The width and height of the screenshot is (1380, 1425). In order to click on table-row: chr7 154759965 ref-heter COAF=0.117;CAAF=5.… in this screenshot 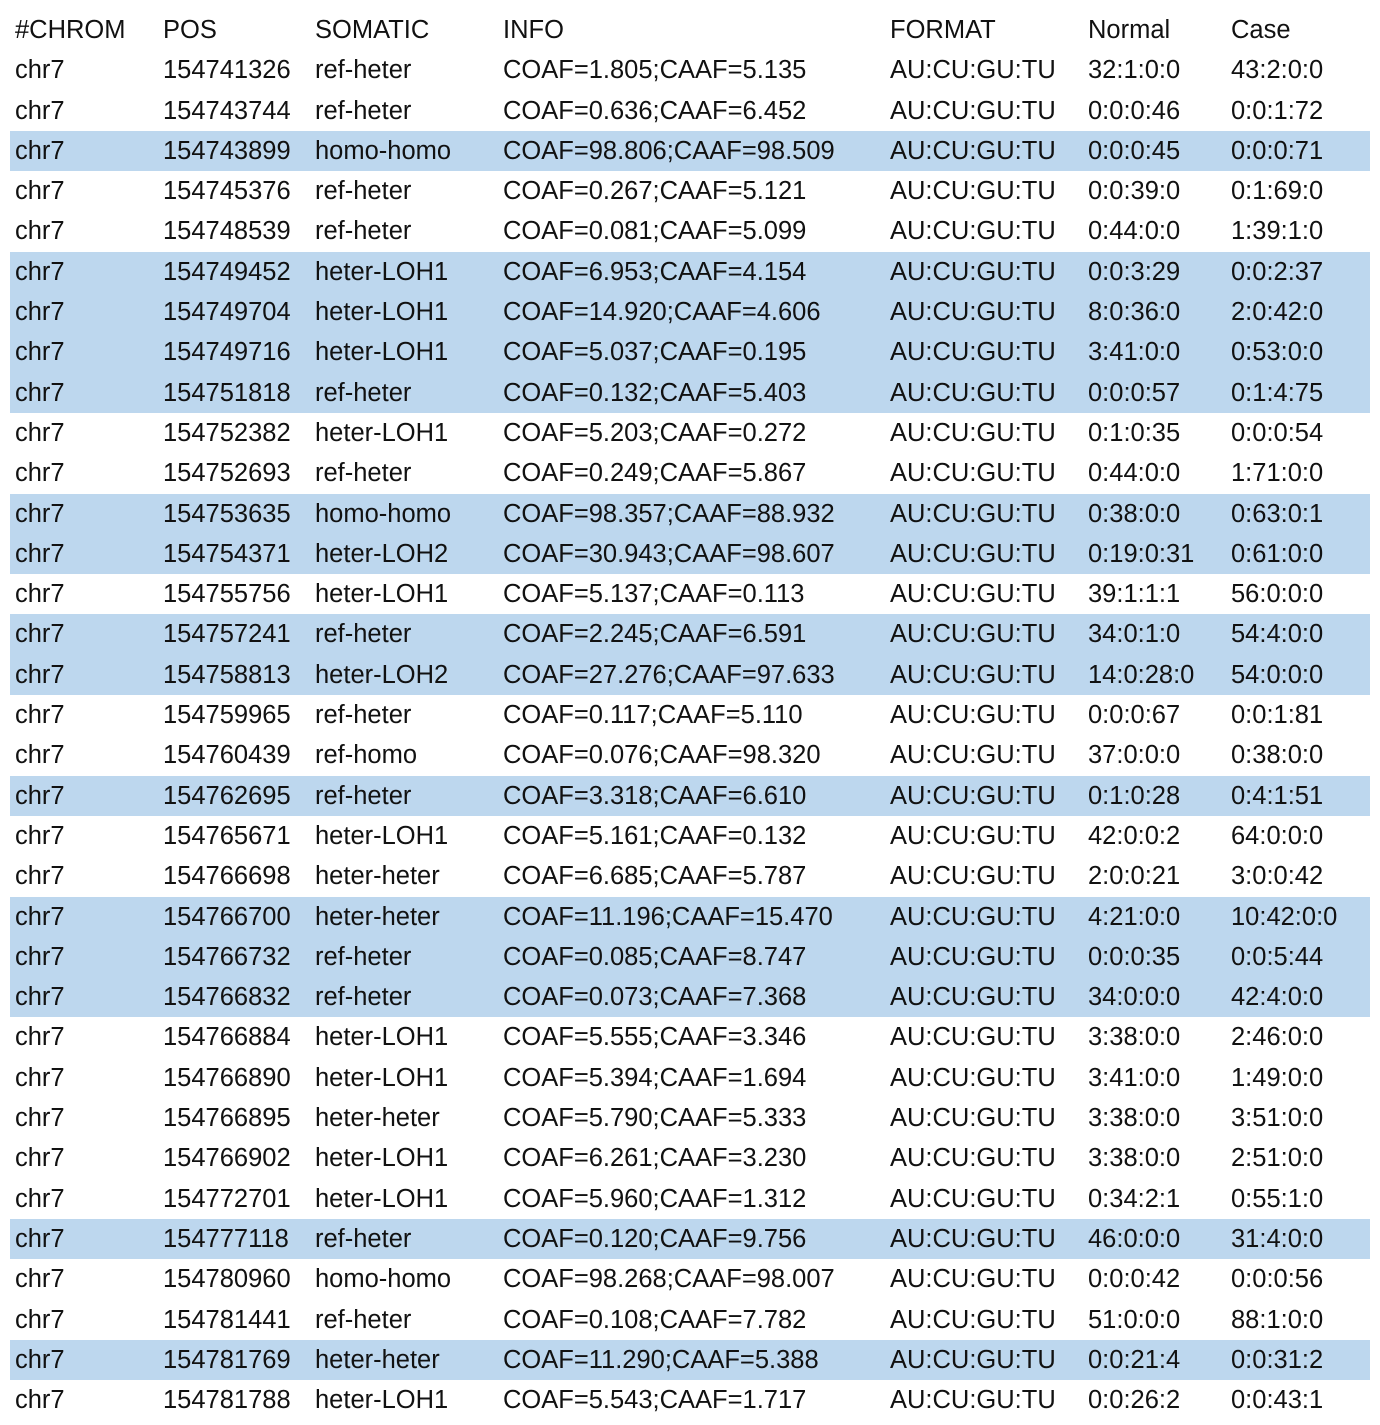, I will do `click(690, 715)`.